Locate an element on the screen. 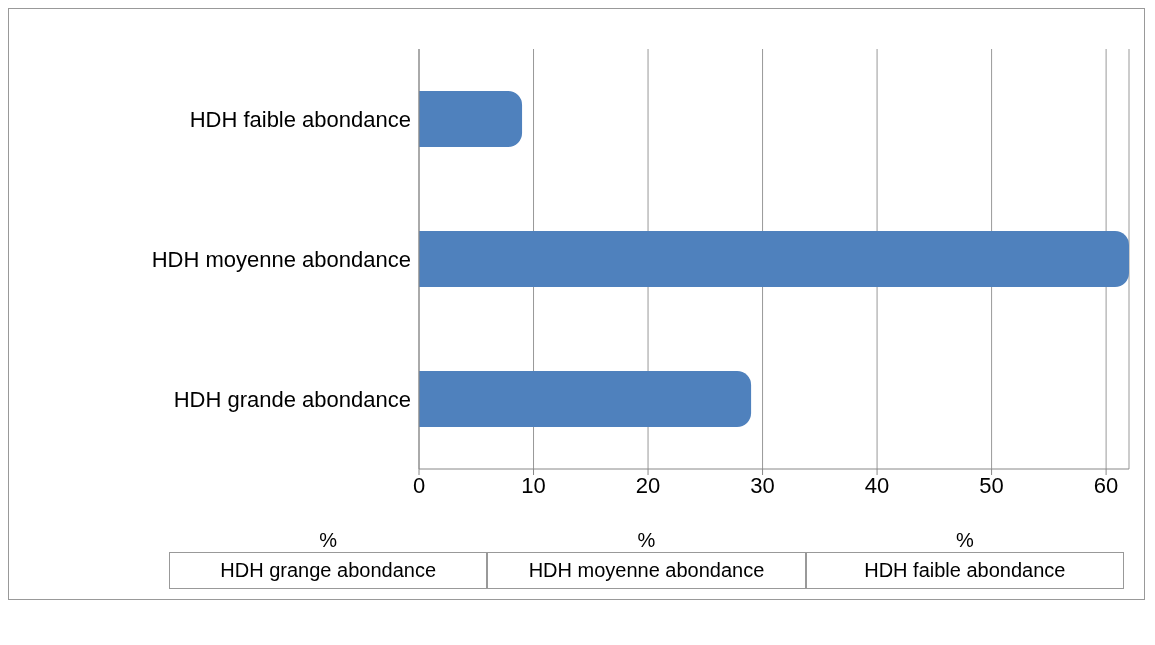  x-tick-label: 30 is located at coordinates (762, 485).